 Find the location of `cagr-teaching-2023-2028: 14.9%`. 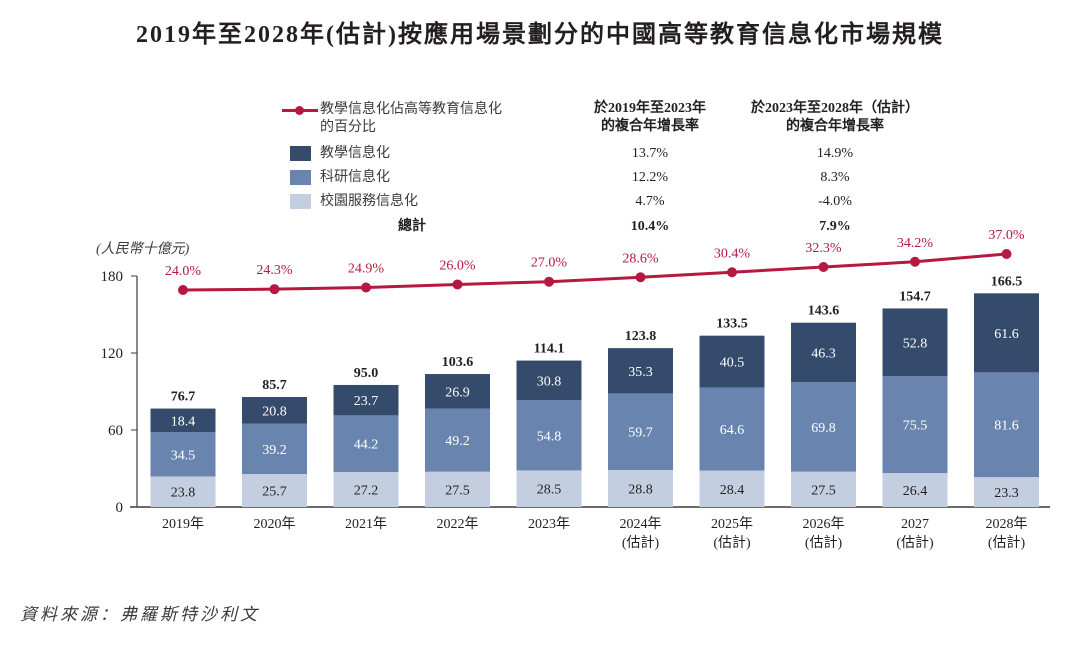

cagr-teaching-2023-2028: 14.9% is located at coordinates (835, 153).